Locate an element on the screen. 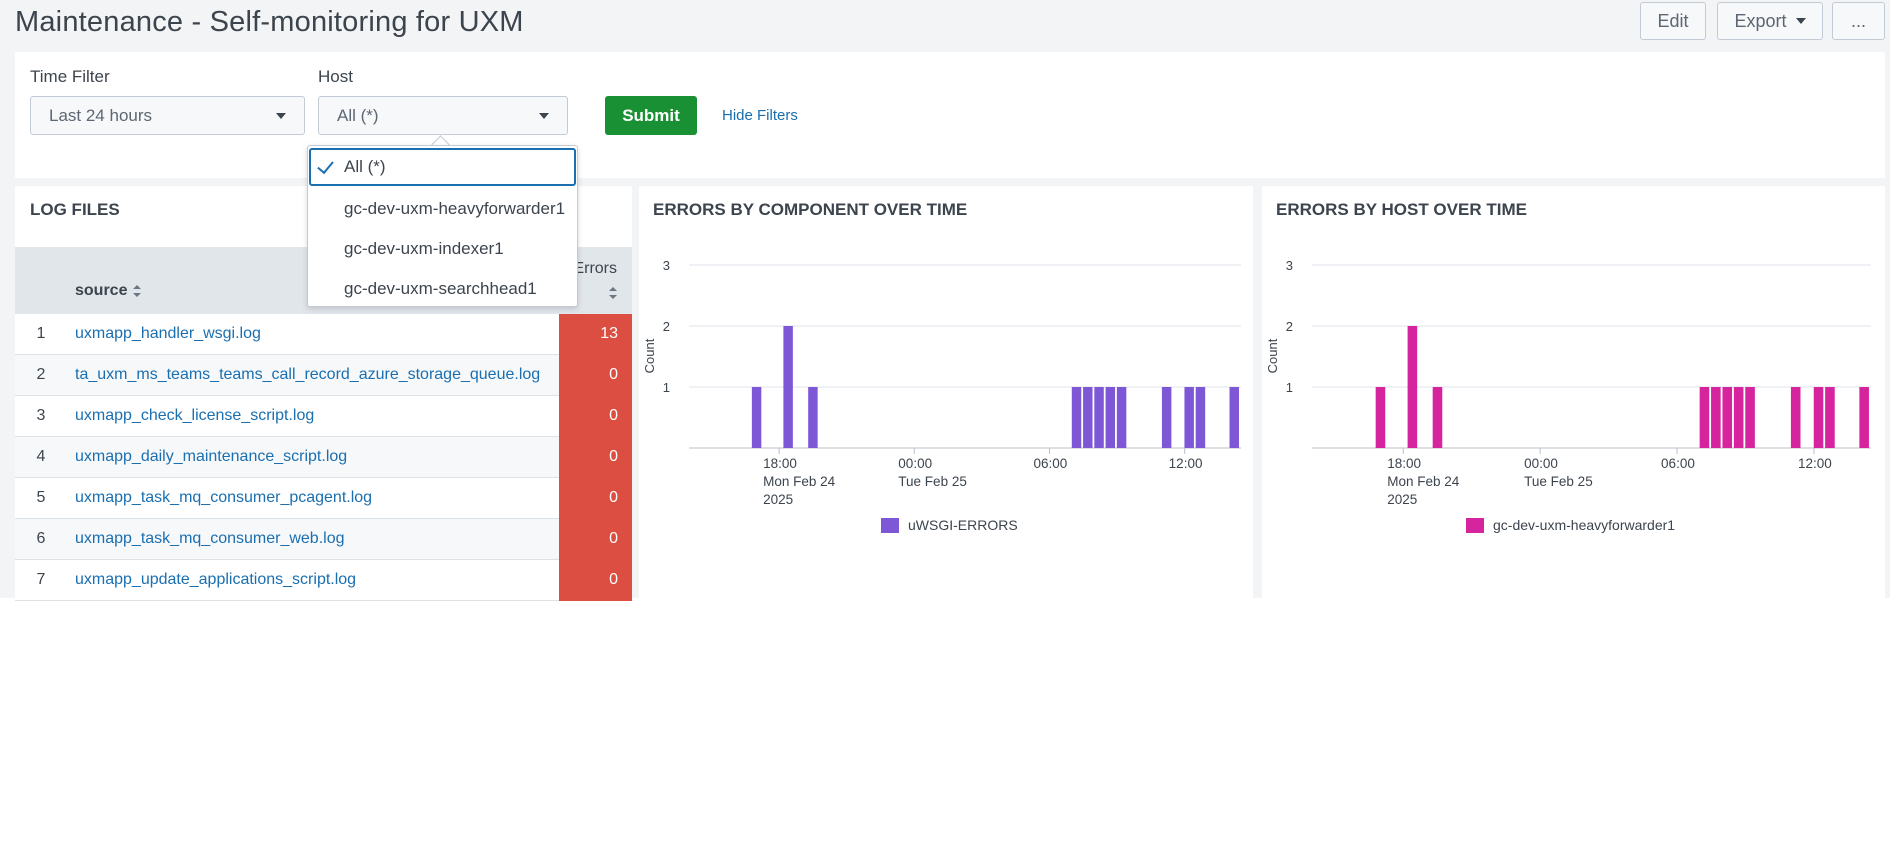 This screenshot has width=1890, height=859. row-number: 5 is located at coordinates (41, 497).